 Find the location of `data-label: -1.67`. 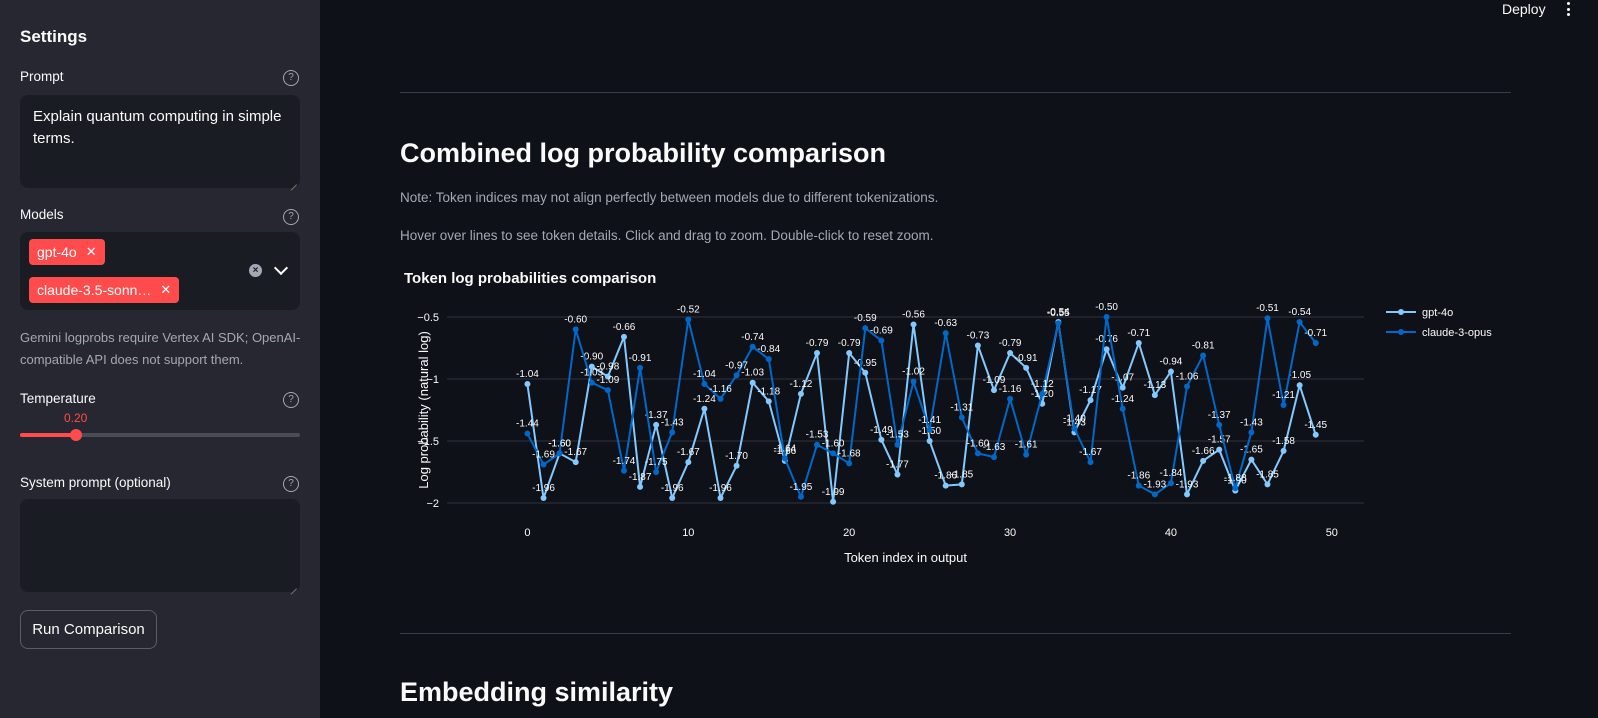

data-label: -1.67 is located at coordinates (575, 452).